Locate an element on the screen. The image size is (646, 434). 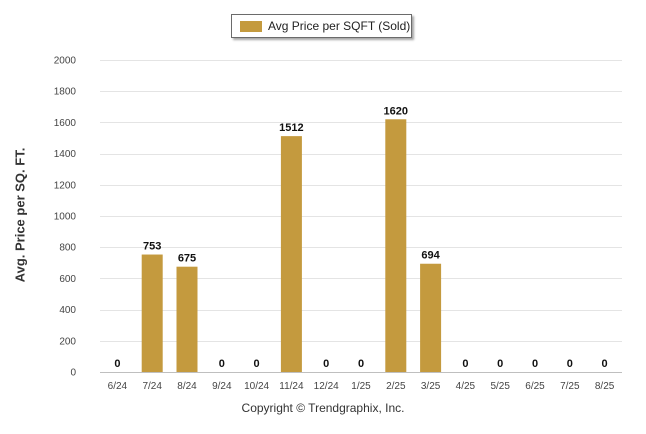
x-tick-label: 5/25 is located at coordinates (500, 386).